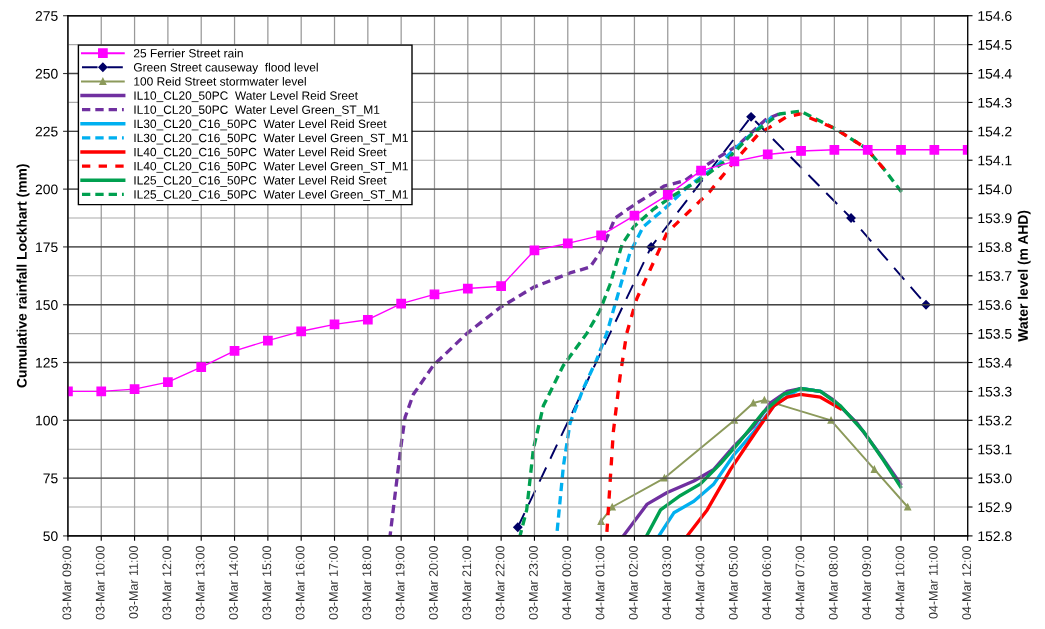  What do you see at coordinates (733, 583) in the screenshot?
I see `x-tick-label: 04-Mar 05:00` at bounding box center [733, 583].